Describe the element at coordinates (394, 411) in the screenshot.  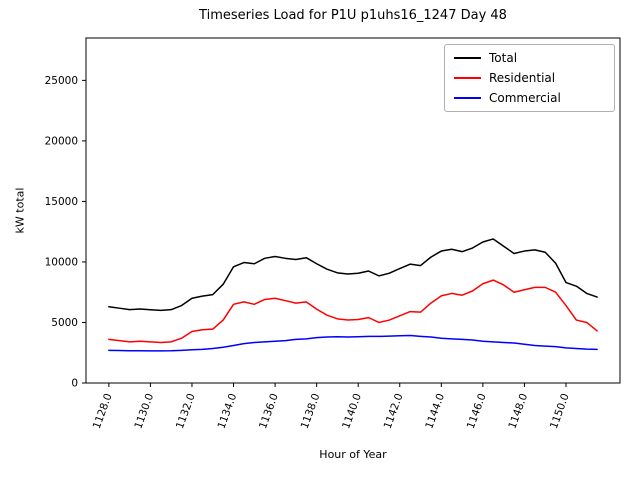
I see `x-tick-label: 1142.0` at that location.